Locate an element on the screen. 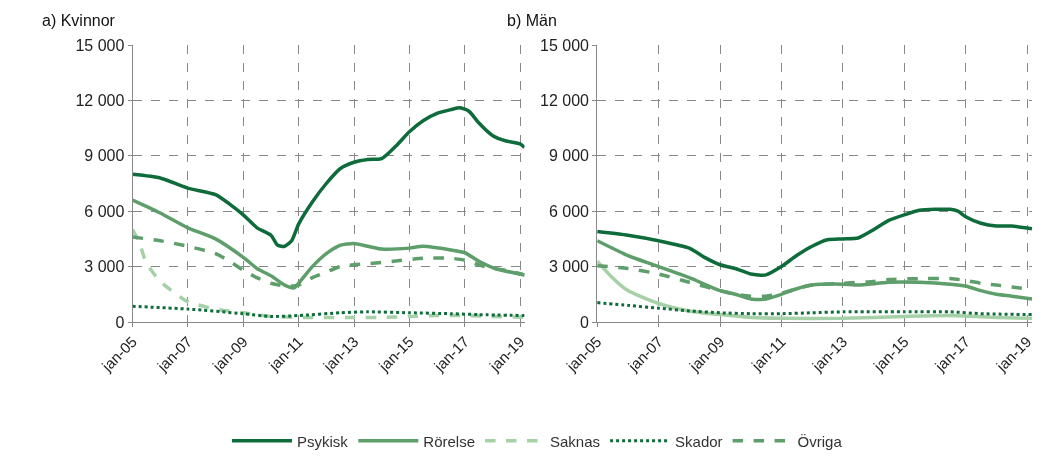 This screenshot has width=1043, height=462. legend-label: Övriga is located at coordinates (820, 441).